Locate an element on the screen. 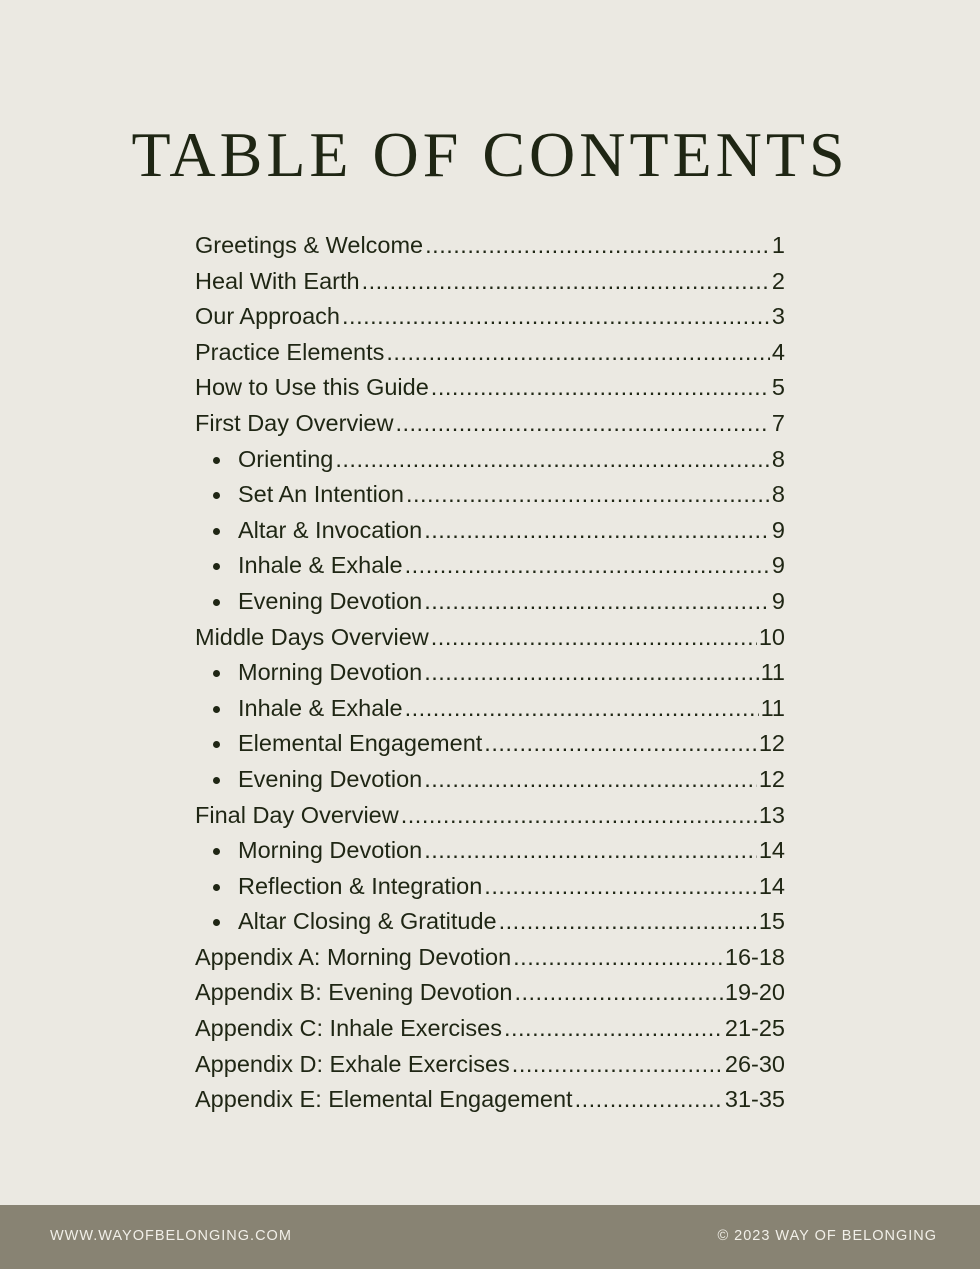 The image size is (980, 1269). toc-entry: Evening Devotion 9 is located at coordinates (490, 602).